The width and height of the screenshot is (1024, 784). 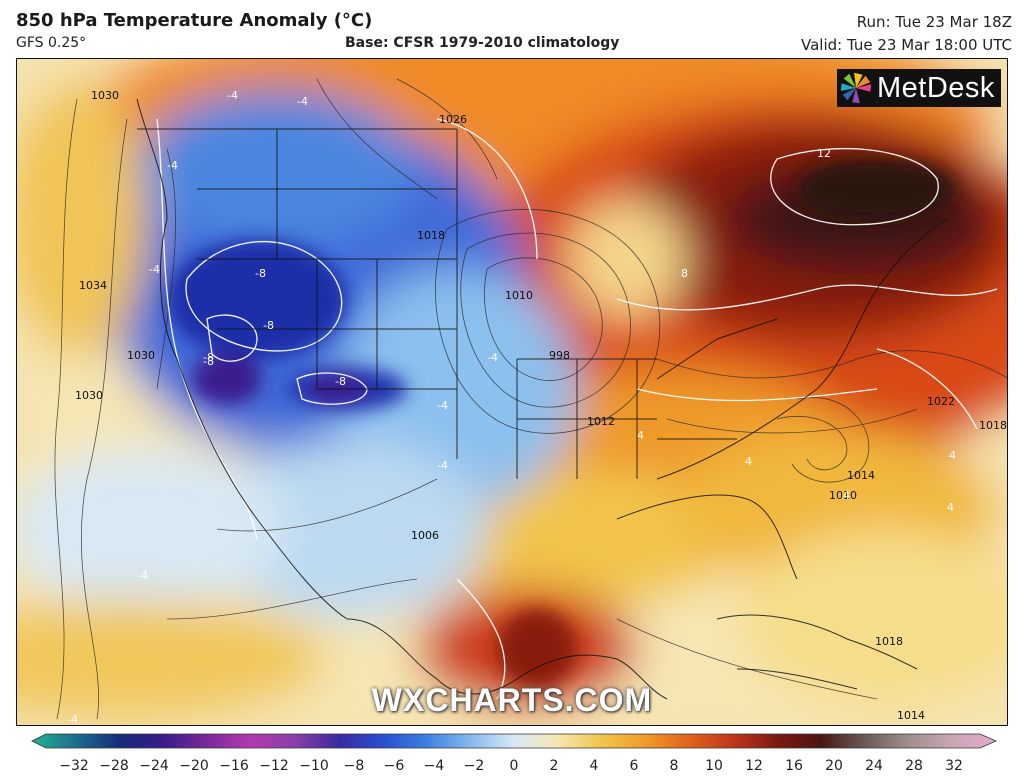 What do you see at coordinates (674, 766) in the screenshot?
I see `legend-tick-label: 8` at bounding box center [674, 766].